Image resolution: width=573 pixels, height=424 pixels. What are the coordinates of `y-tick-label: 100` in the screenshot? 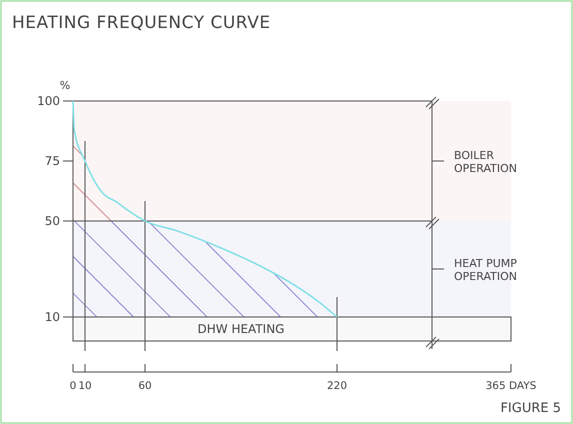 It's located at (48, 101).